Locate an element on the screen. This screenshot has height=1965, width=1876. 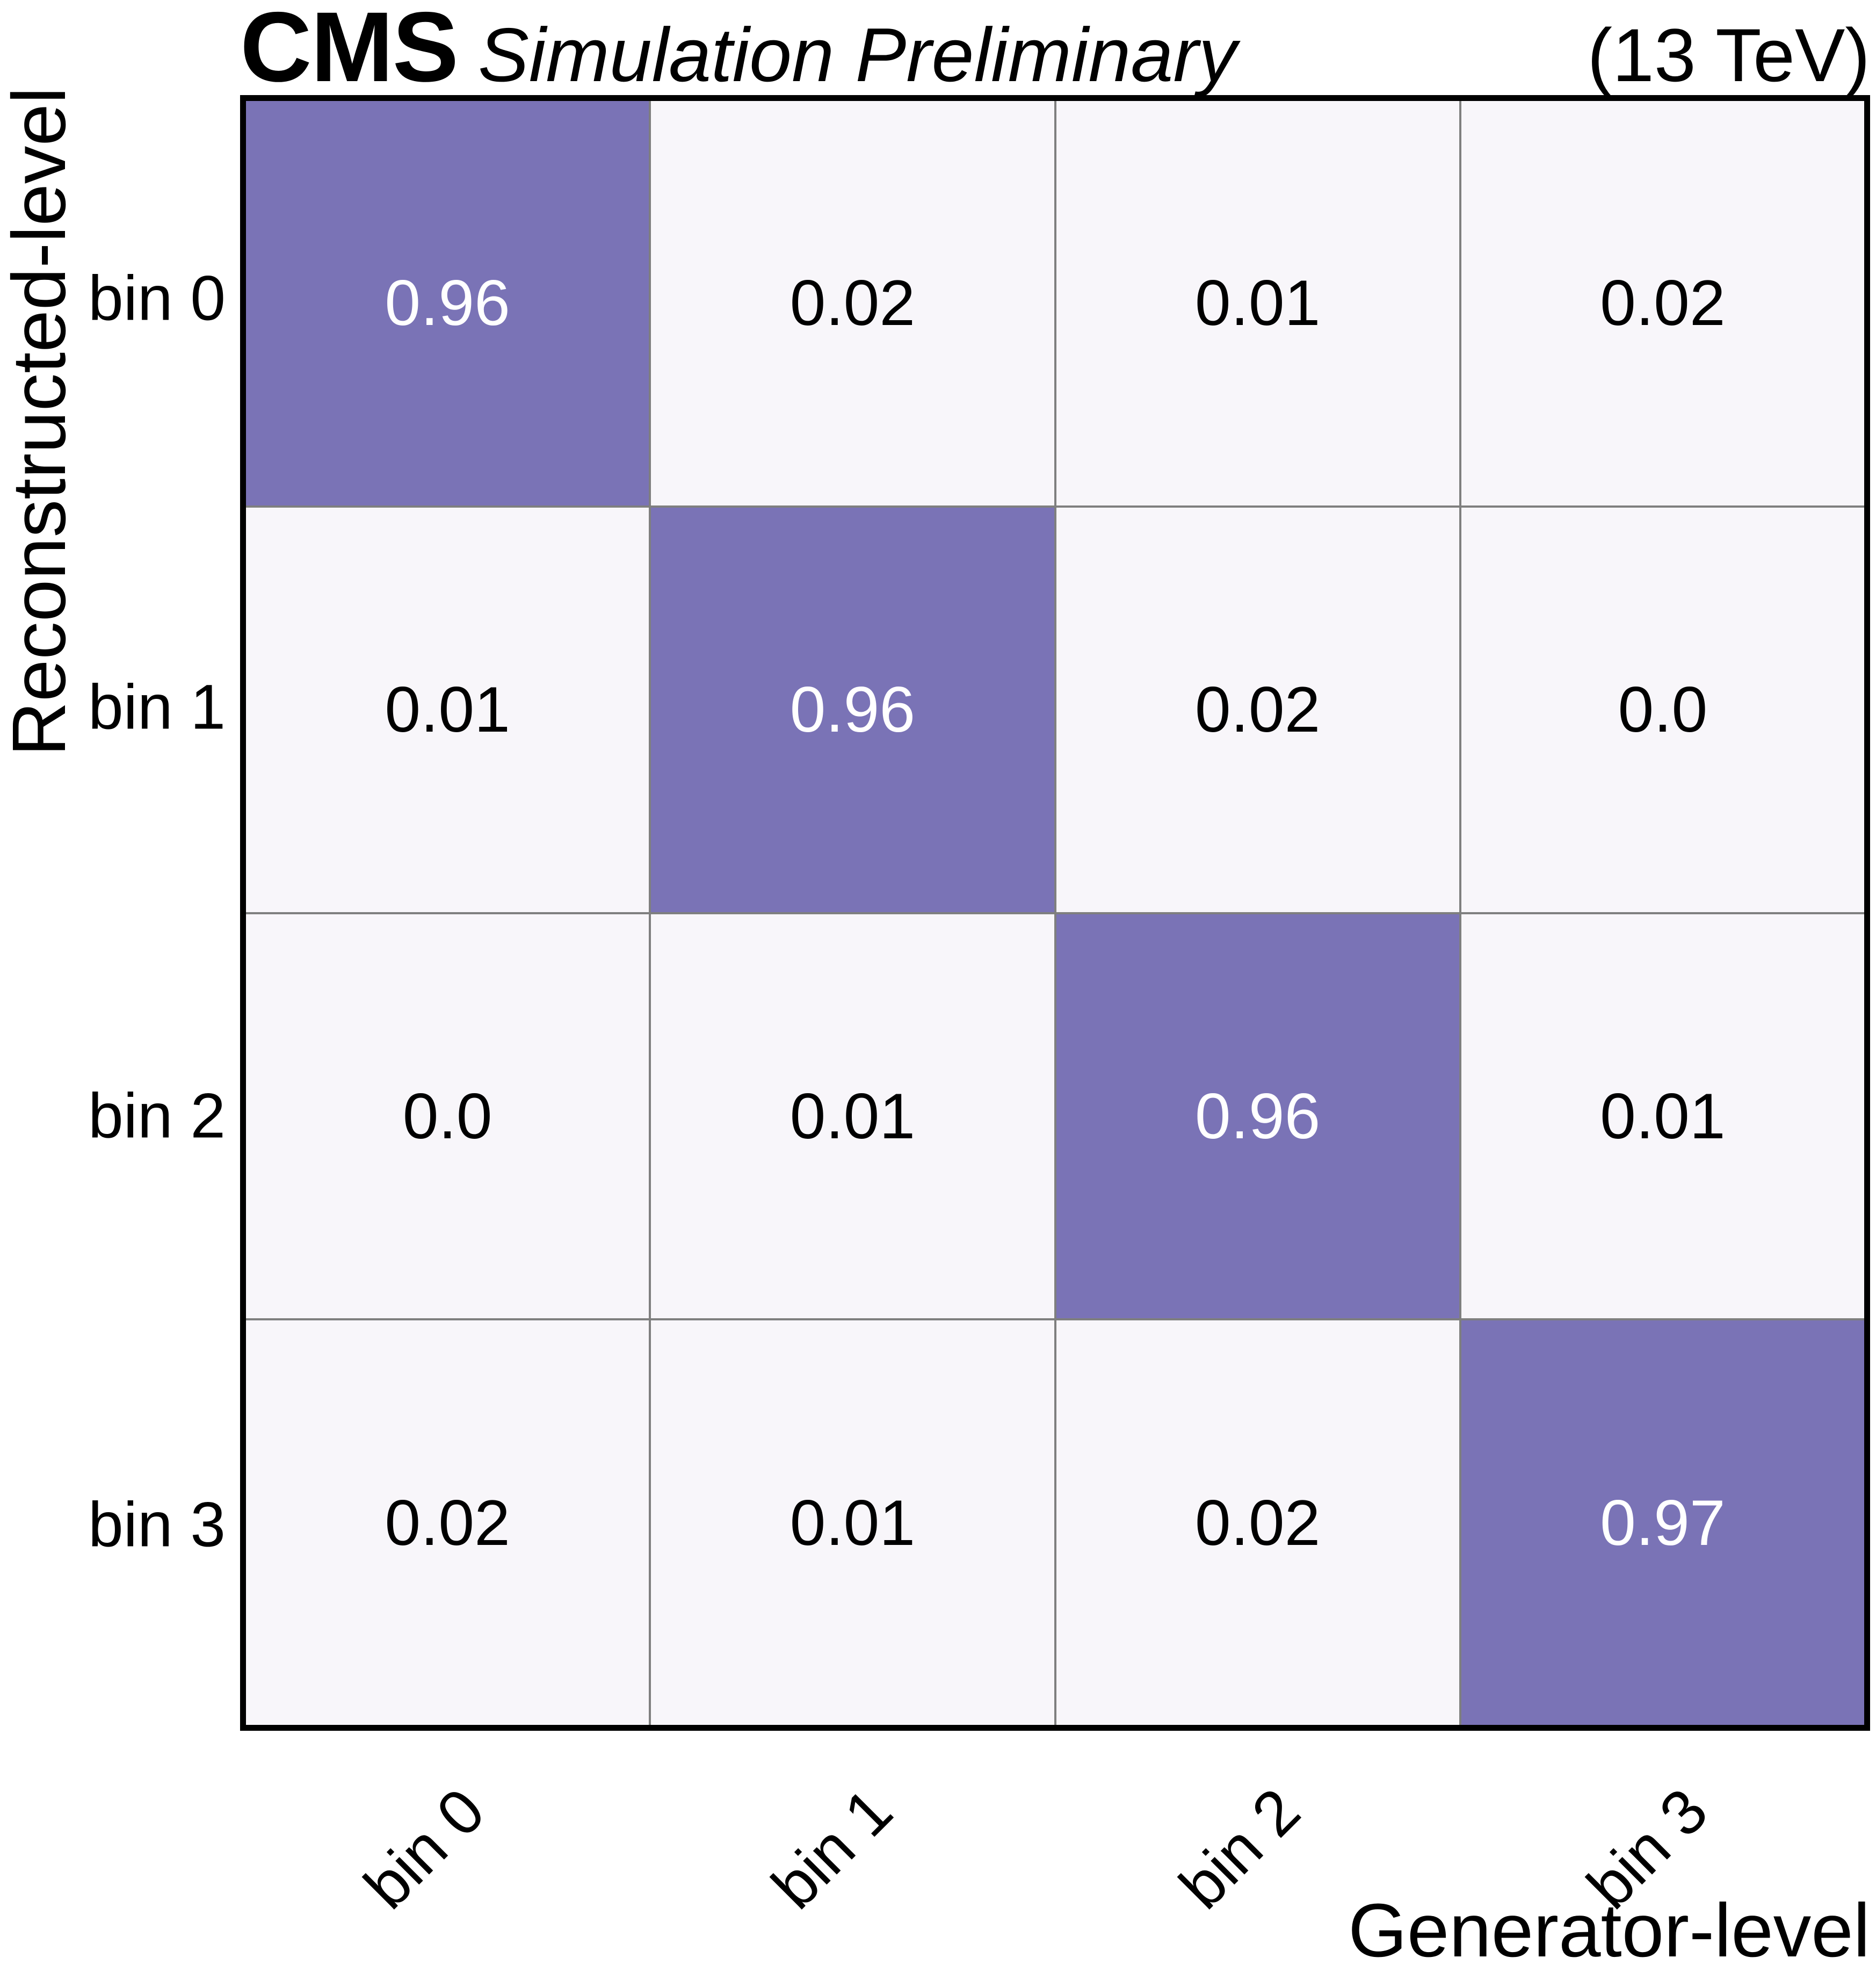
matrix-cell-r1c1: 0.96 is located at coordinates (852, 710).